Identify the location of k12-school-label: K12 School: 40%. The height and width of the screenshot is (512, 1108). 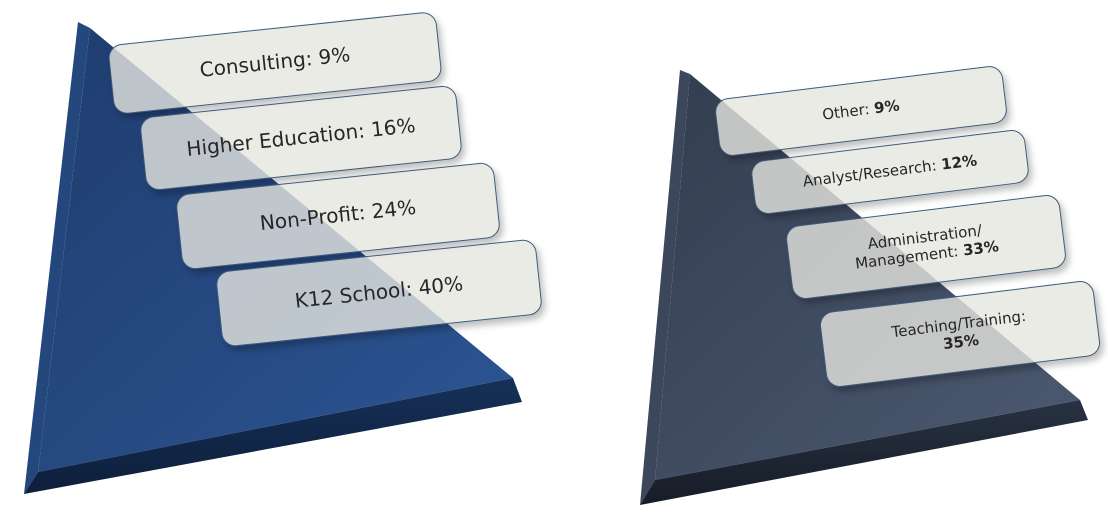
(379, 292).